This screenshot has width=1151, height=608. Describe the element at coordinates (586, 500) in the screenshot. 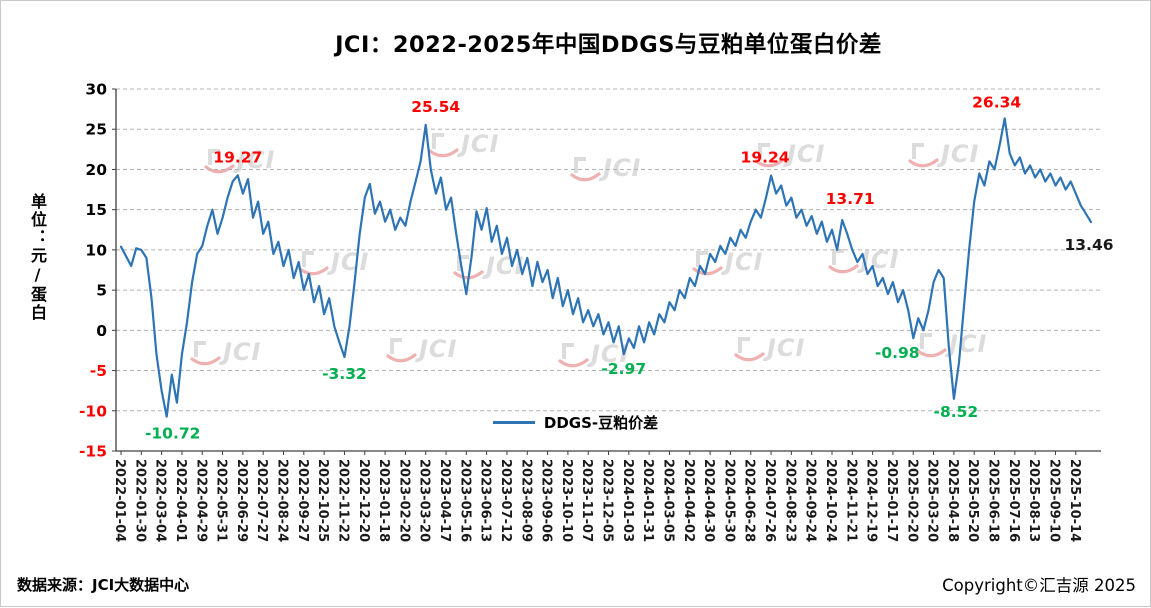

I see `x-tick-label: 2023-11-07` at that location.